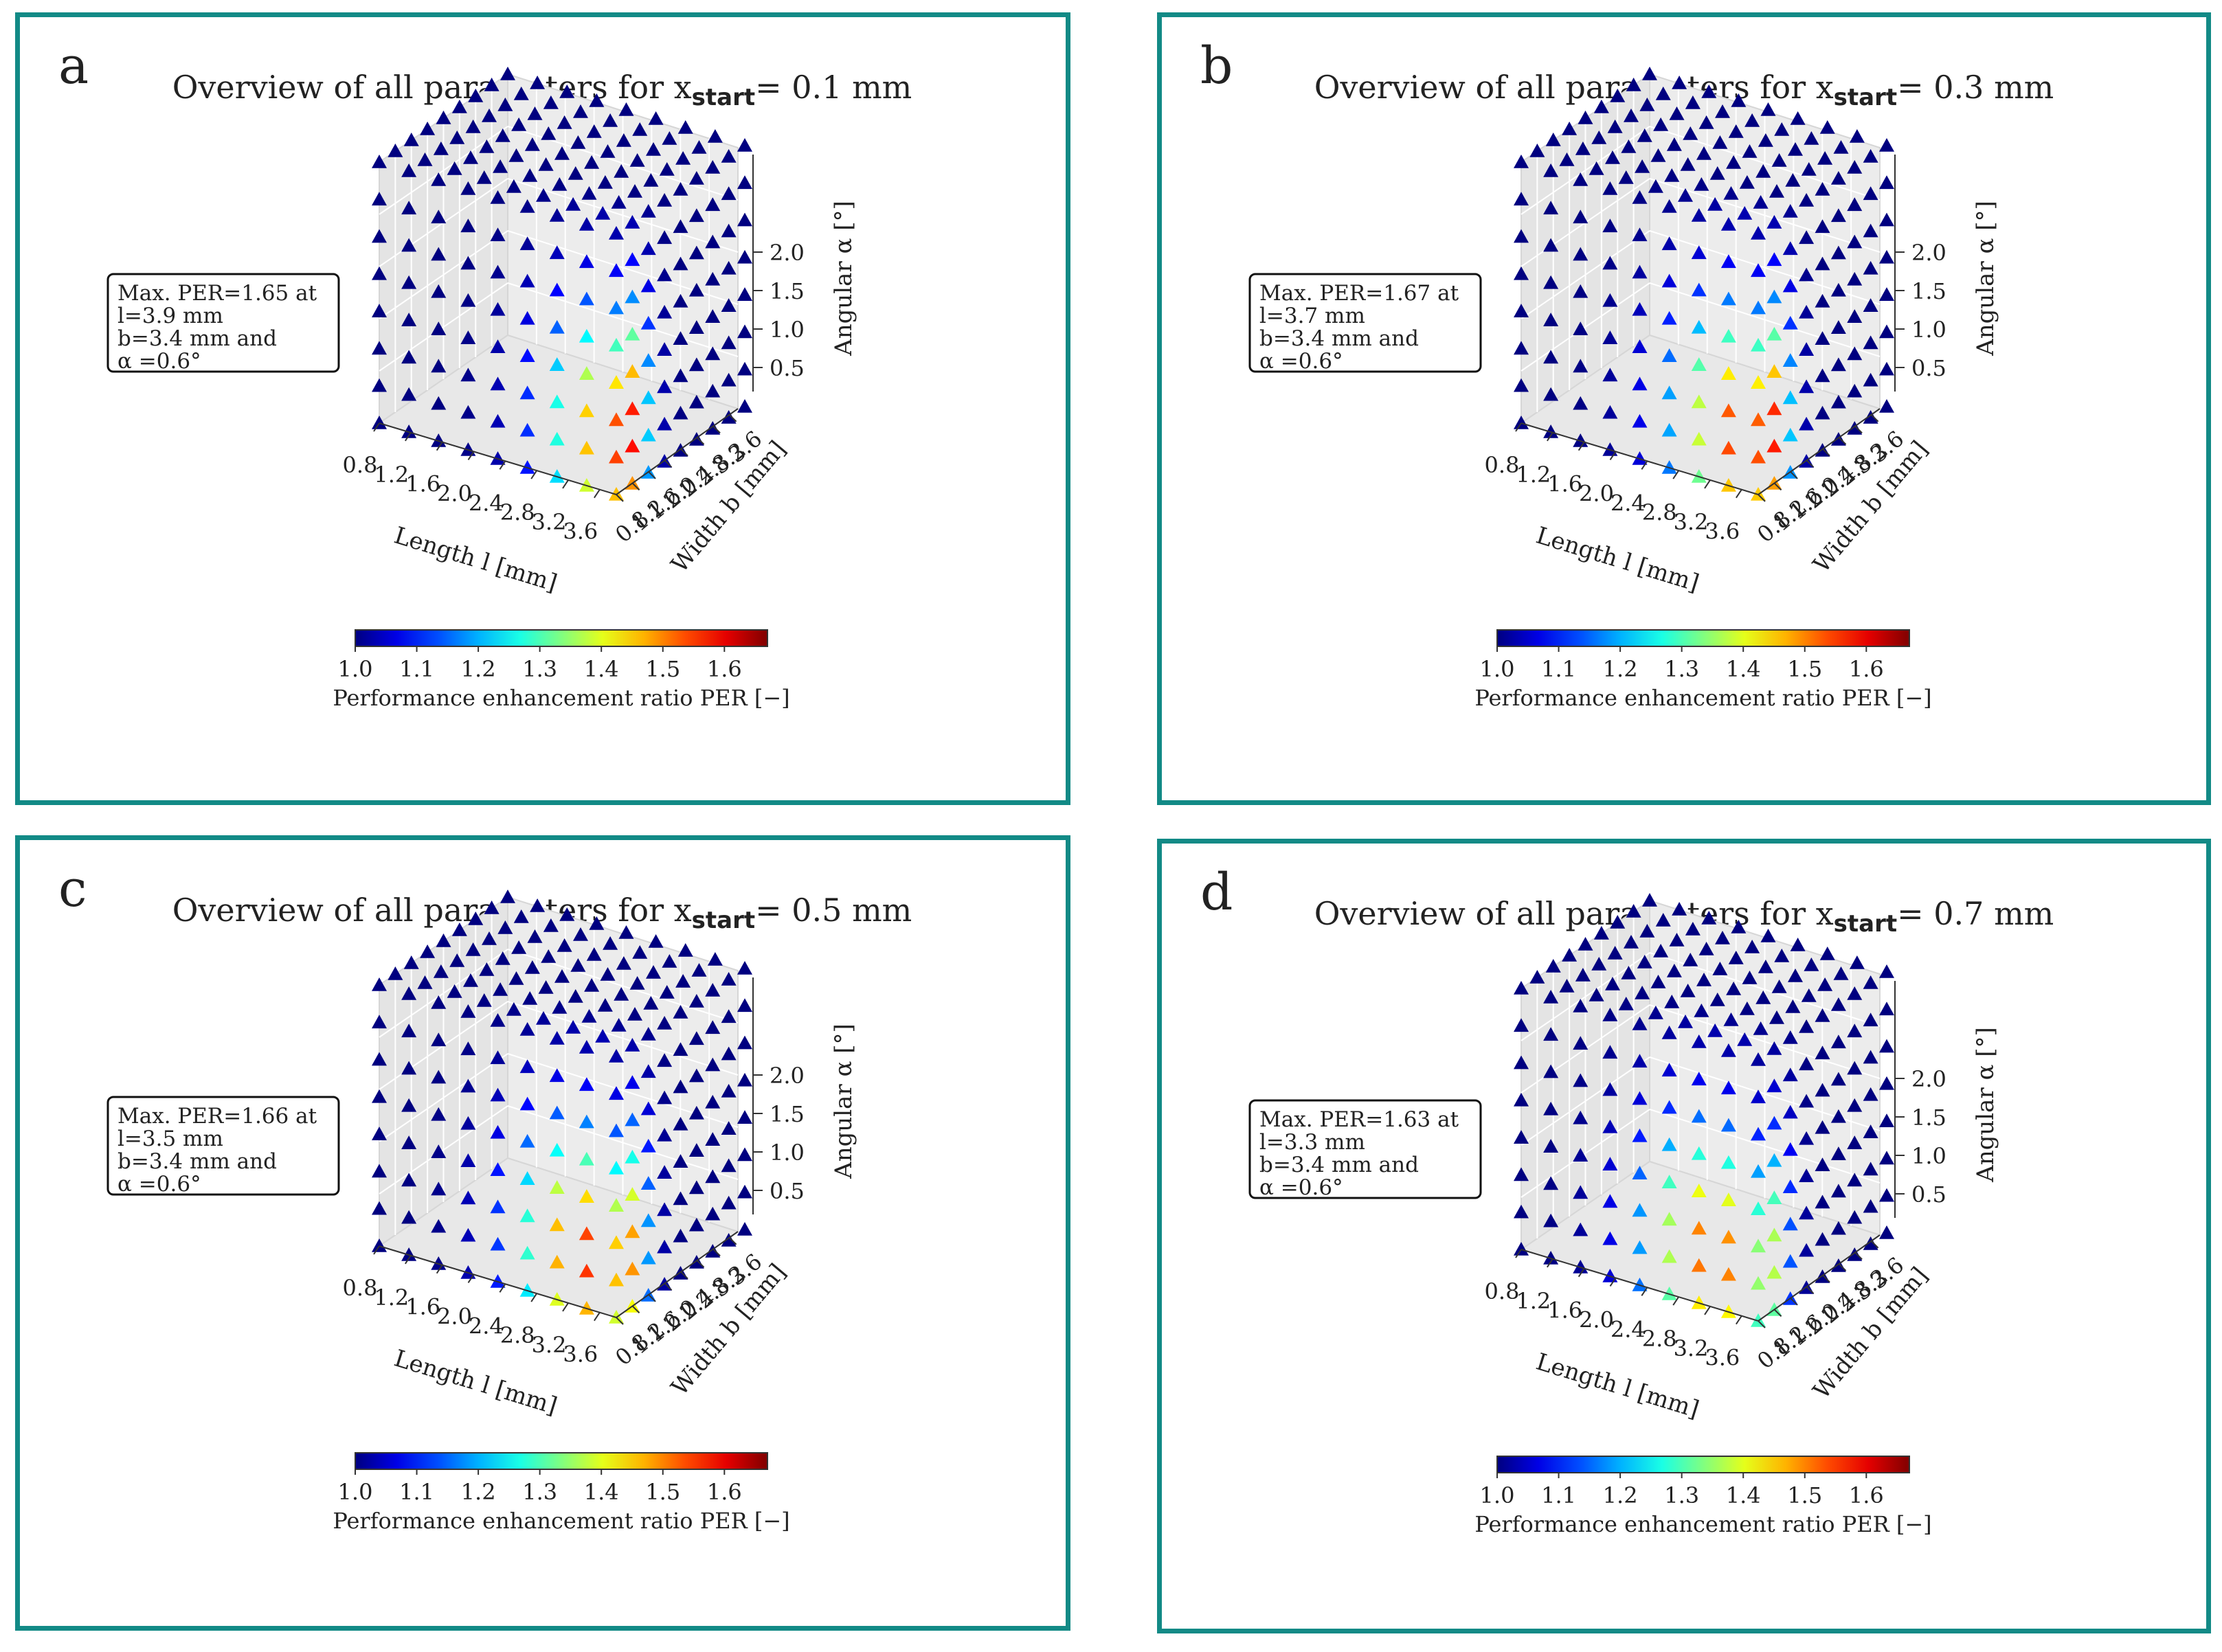 This screenshot has height=1652, width=2222. I want to click on x-tick-label: 3.2, so click(549, 522).